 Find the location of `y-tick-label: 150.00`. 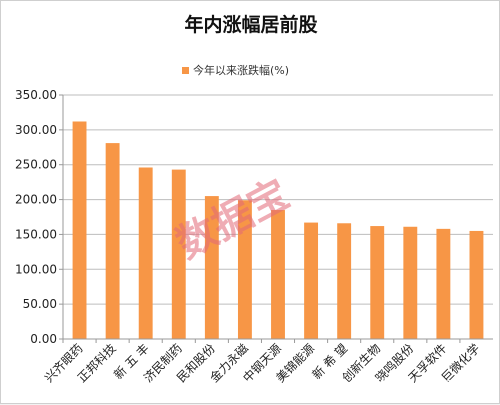

y-tick-label: 150.00 is located at coordinates (36, 234).